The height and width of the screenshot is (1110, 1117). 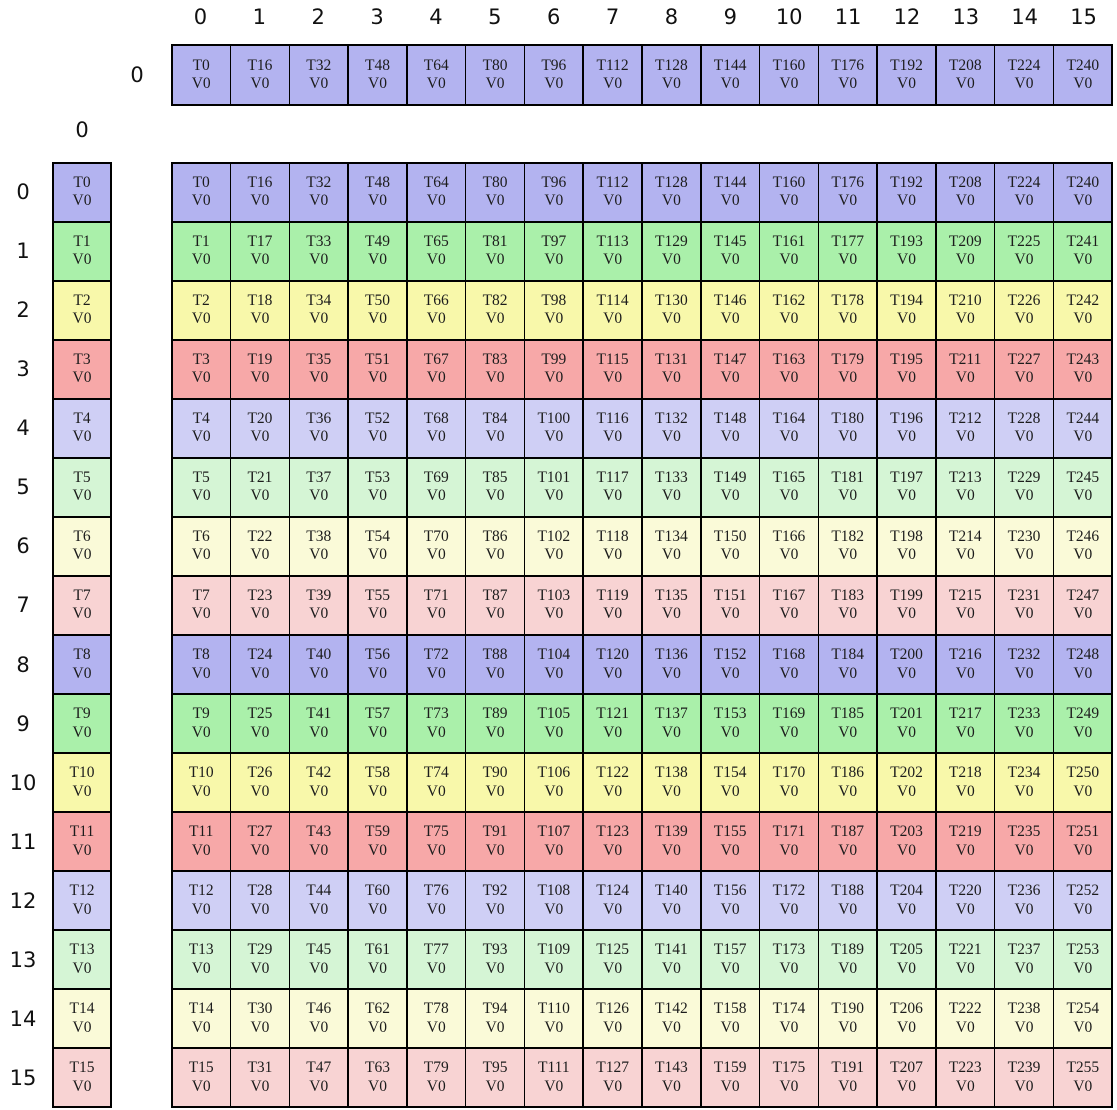 What do you see at coordinates (613, 1018) in the screenshot?
I see `matrix-cell: T126 V0` at bounding box center [613, 1018].